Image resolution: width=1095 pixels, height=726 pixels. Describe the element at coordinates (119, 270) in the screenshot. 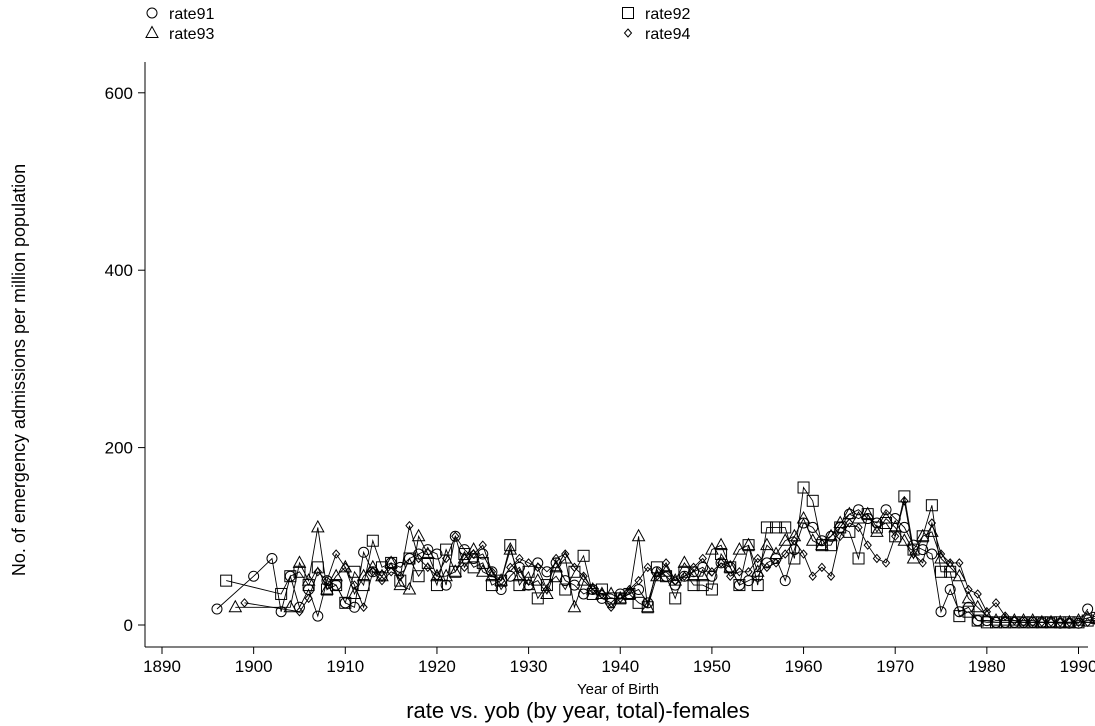

I see `y-tick-label: 400` at that location.